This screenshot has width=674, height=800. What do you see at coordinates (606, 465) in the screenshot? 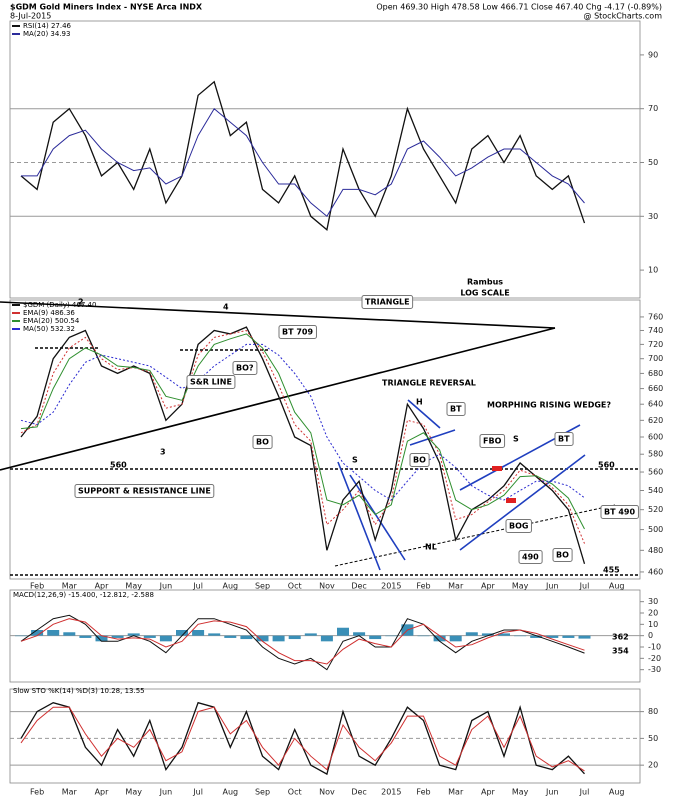
I see `annotation: 560` at bounding box center [606, 465].